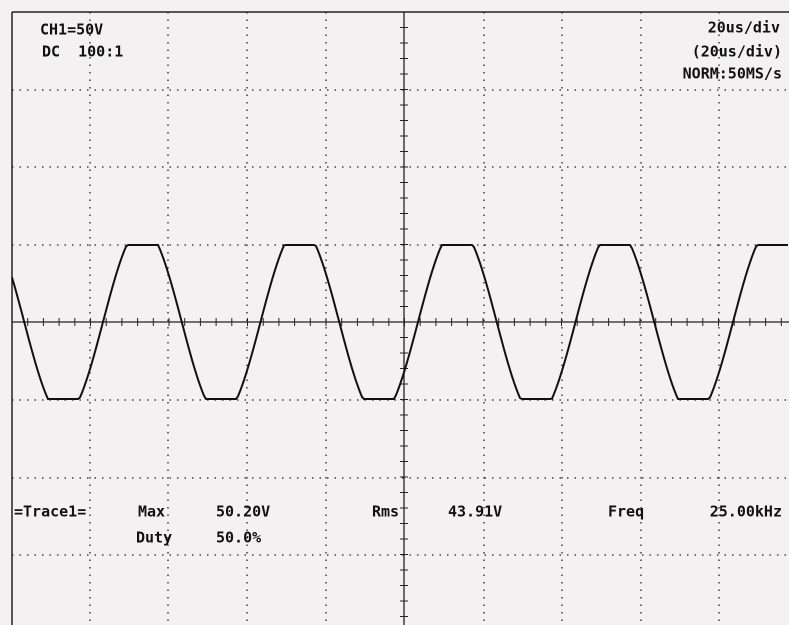  I want to click on timebase: 20us/div, so click(744, 28).